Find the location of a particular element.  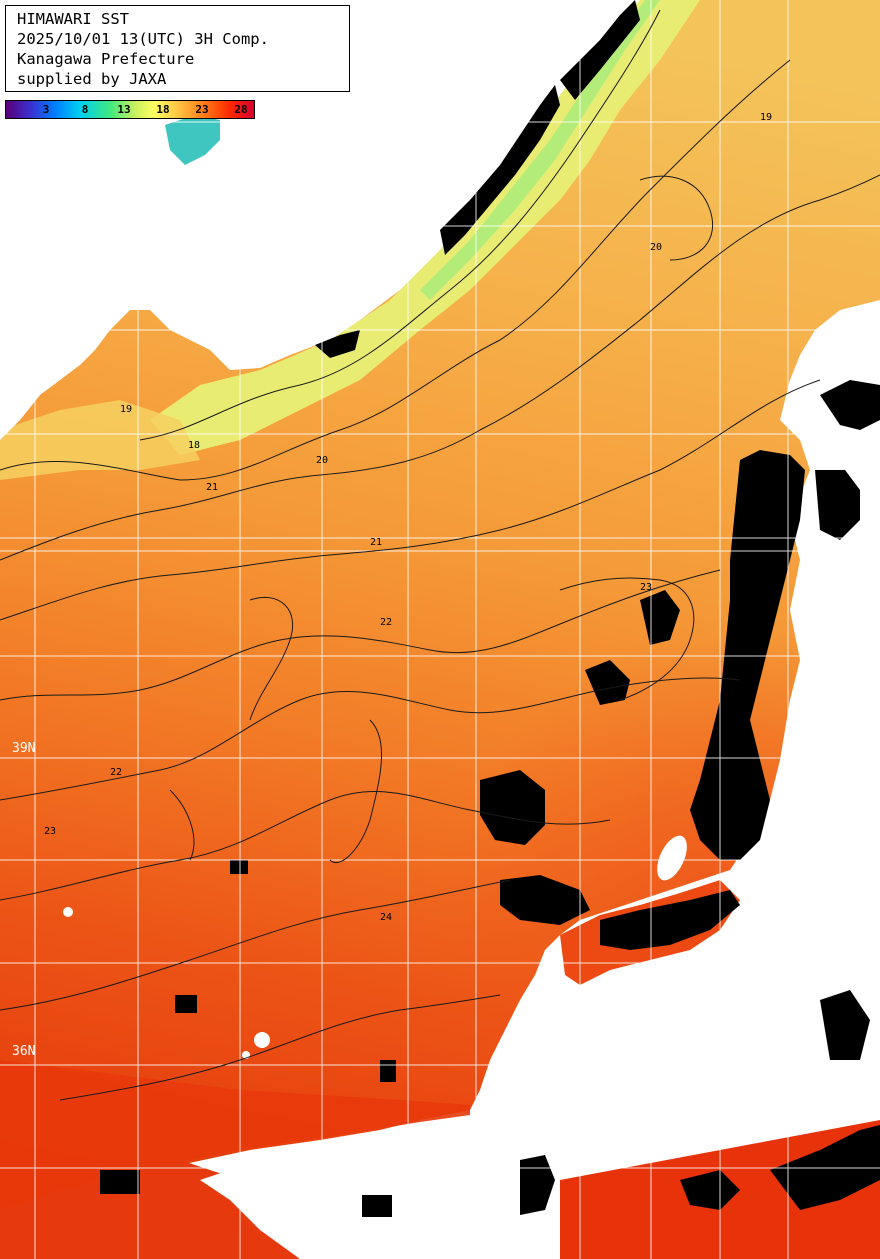

contour-label-23b: 23 is located at coordinates (646, 587).